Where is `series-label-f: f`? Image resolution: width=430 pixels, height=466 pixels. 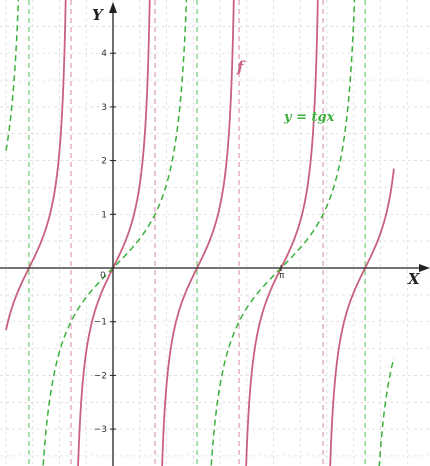 series-label-f: f is located at coordinates (241, 67).